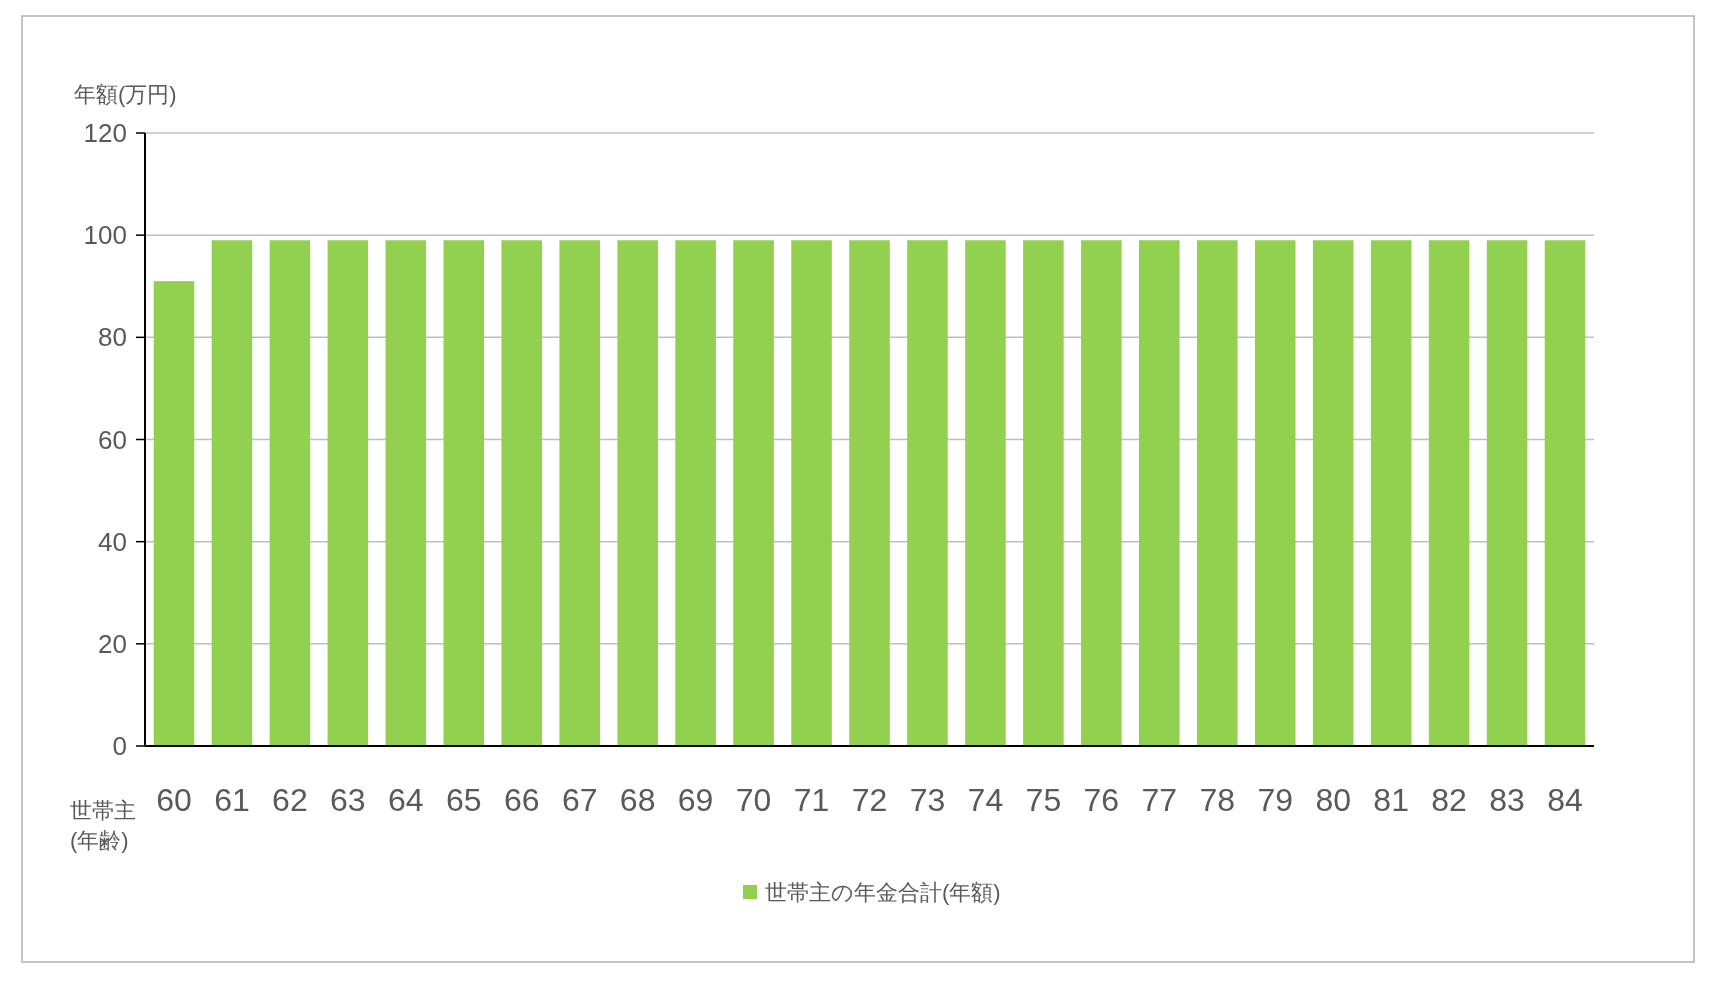 This screenshot has height=989, width=1720. What do you see at coordinates (105, 235) in the screenshot?
I see `y-tick-label: 100` at bounding box center [105, 235].